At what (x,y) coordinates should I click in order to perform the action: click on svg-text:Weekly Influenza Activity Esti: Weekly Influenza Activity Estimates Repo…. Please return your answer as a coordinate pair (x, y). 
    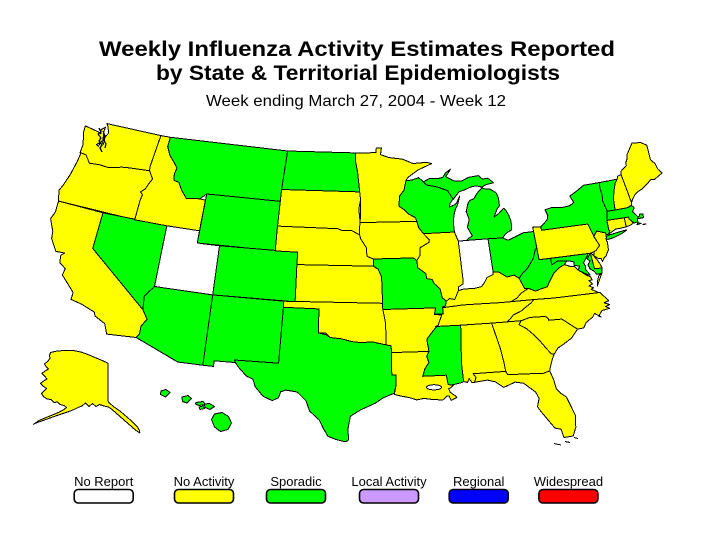
    Looking at the image, I should click on (357, 49).